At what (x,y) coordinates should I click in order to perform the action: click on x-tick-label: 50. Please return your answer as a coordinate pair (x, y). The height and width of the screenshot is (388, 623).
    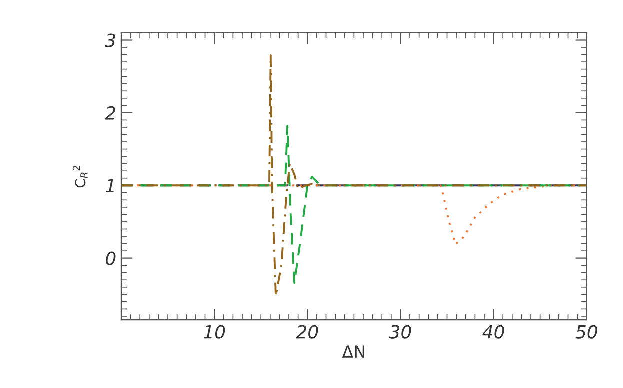
    Looking at the image, I should click on (587, 332).